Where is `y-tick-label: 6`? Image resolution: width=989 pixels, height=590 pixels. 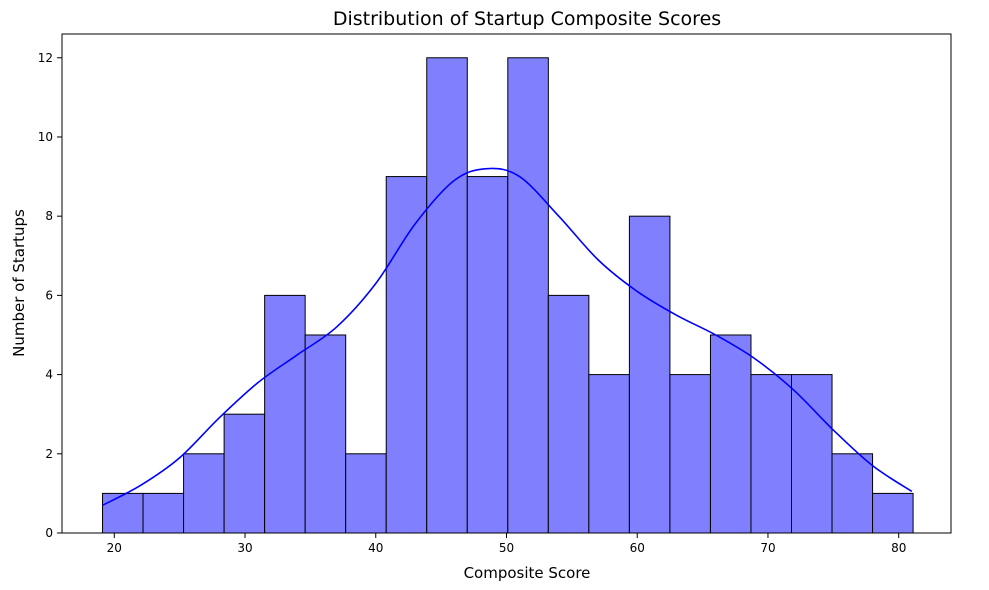 y-tick-label: 6 is located at coordinates (49, 295).